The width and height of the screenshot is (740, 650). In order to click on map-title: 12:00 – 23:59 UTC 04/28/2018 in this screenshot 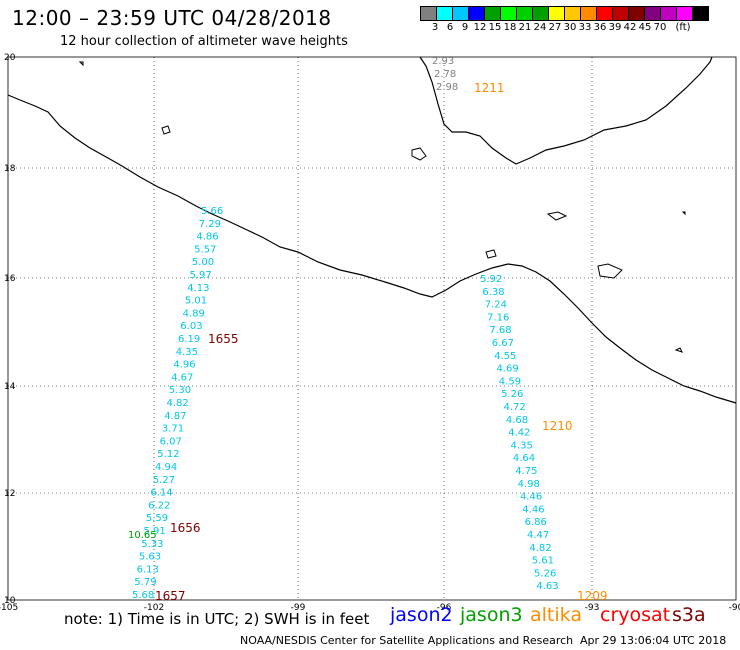, I will do `click(172, 18)`.